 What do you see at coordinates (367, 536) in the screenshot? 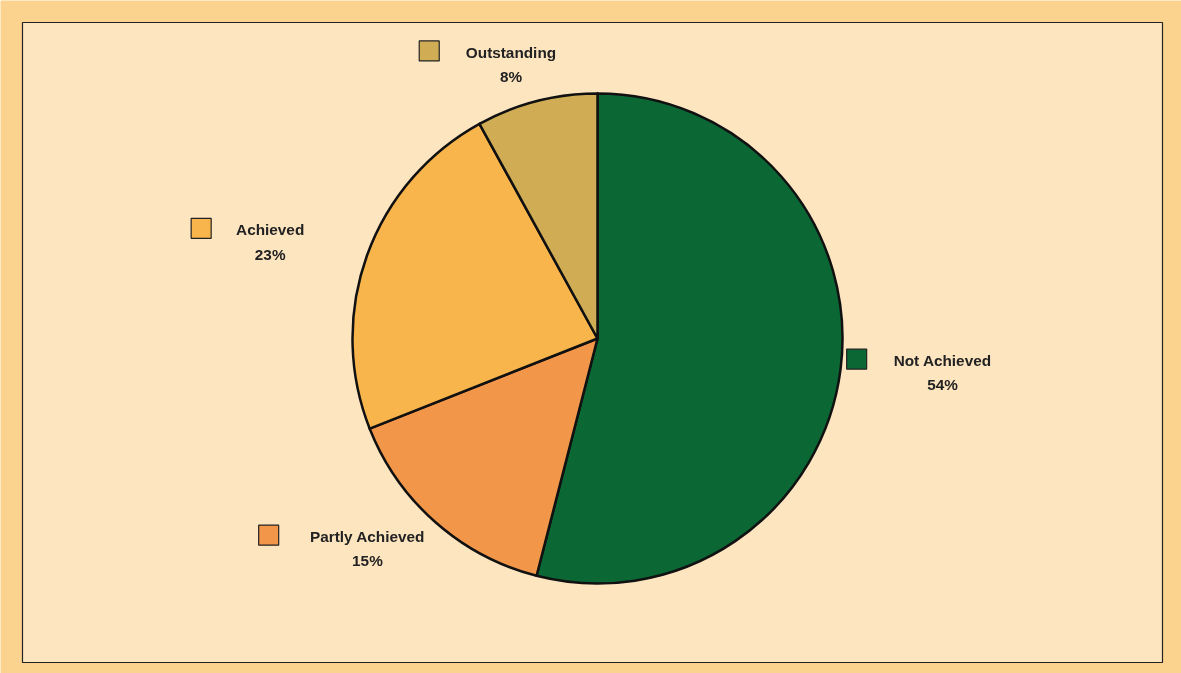
I see `legend-label: Partly Achieved` at bounding box center [367, 536].